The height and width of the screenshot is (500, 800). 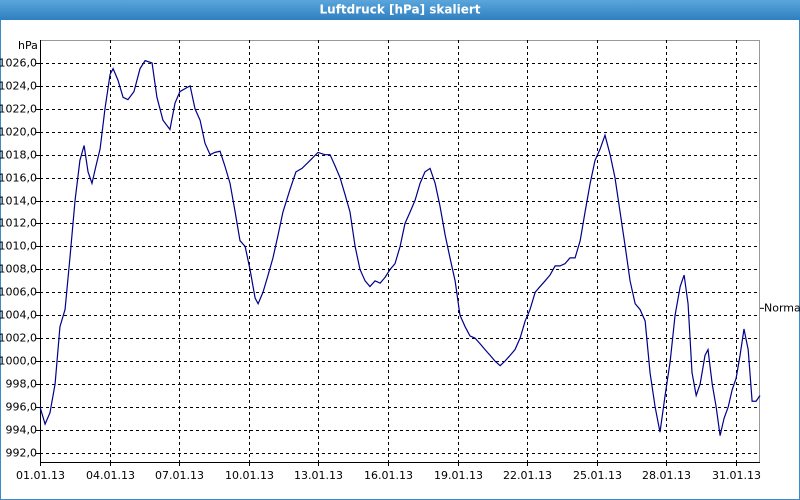 What do you see at coordinates (110, 475) in the screenshot?
I see `x-tick-label: 04.01.13` at bounding box center [110, 475].